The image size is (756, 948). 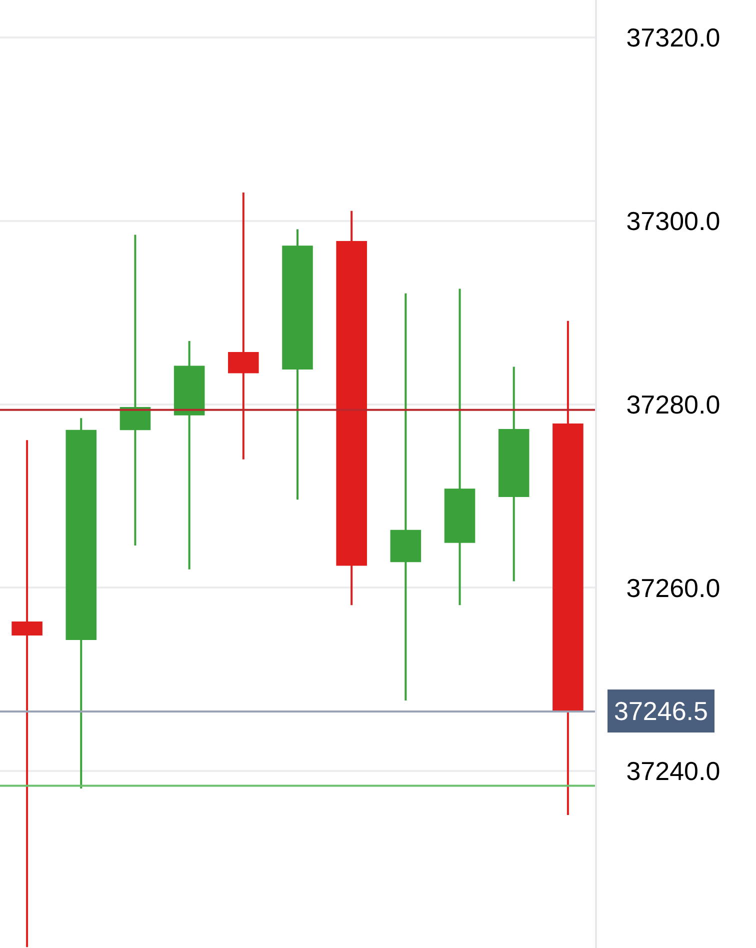 I want to click on y-tick-label: 37240.0, so click(x=673, y=771).